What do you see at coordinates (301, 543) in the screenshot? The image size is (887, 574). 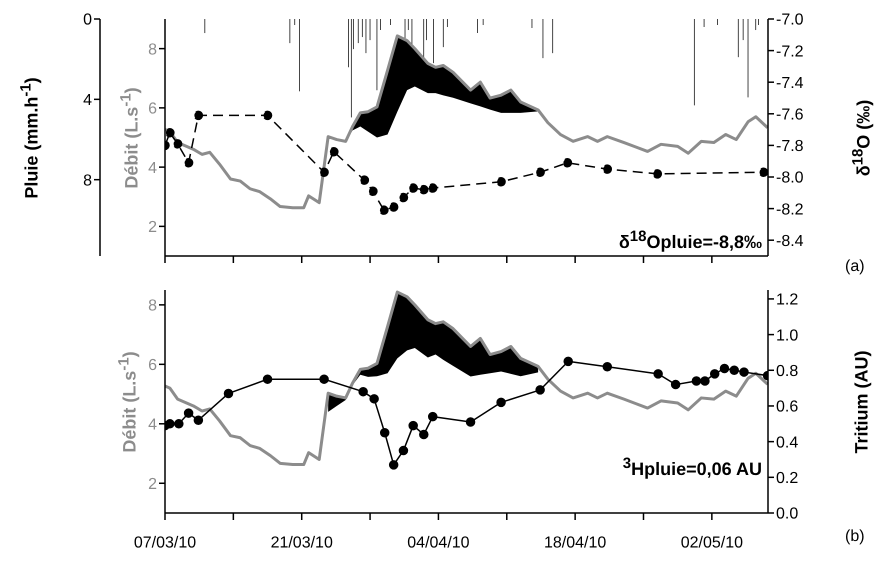 I see `x-tick-label: 21/03/10` at bounding box center [301, 543].